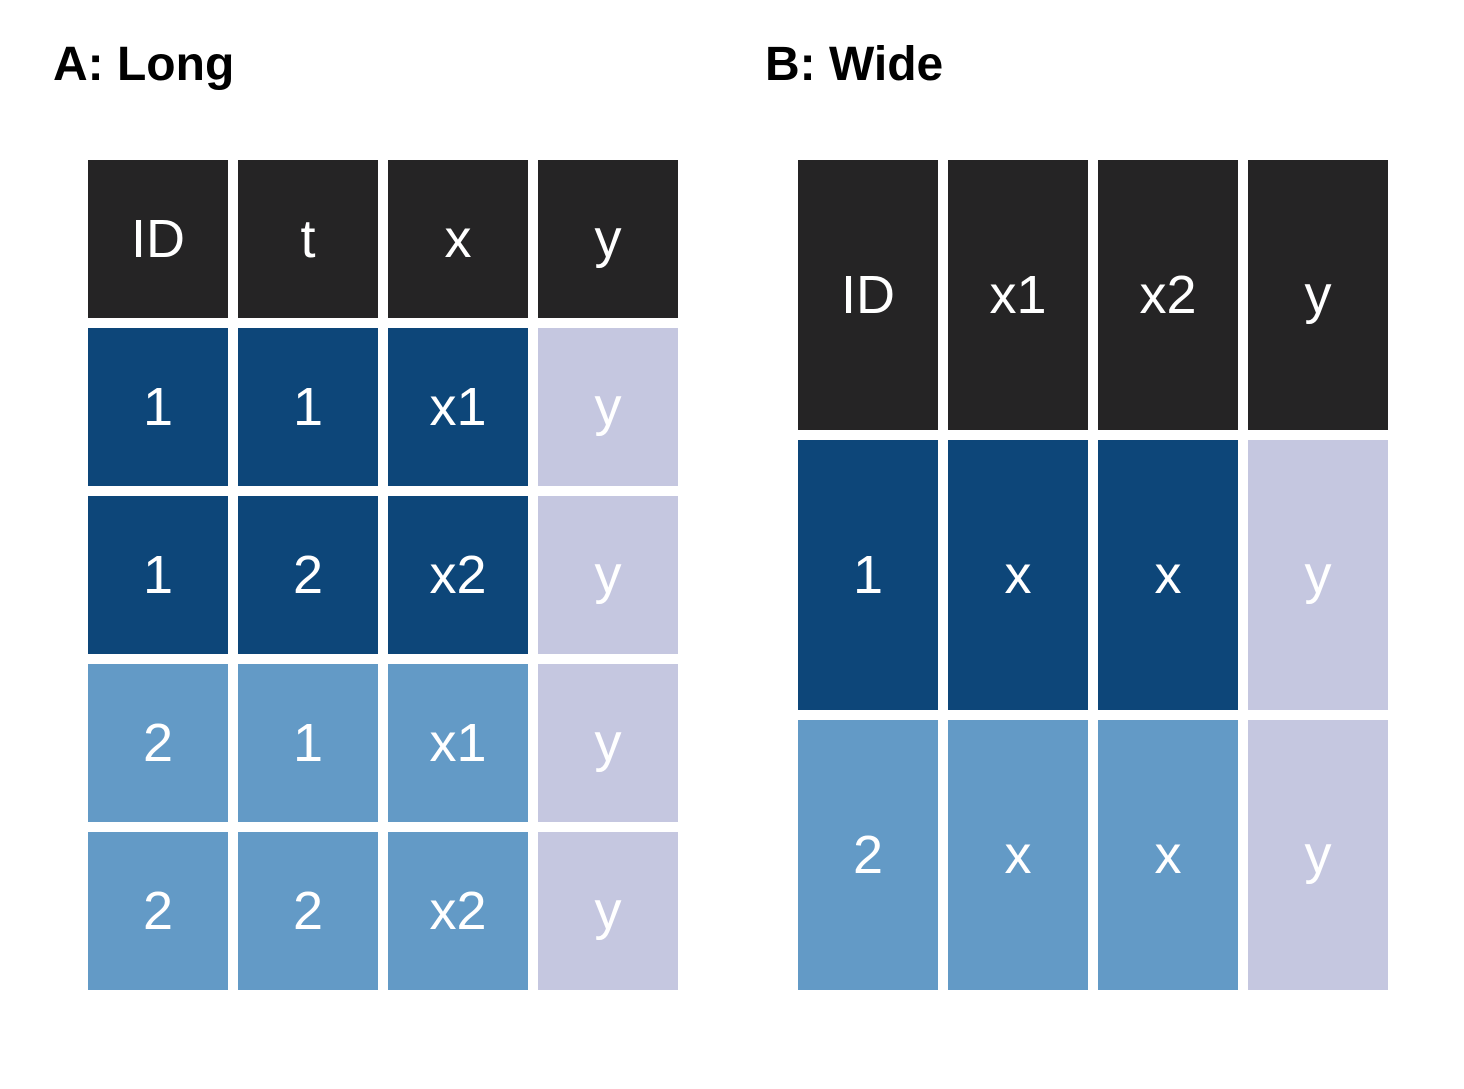 The image size is (1464, 1089). I want to click on panel-title-wide: B: Wide, so click(854, 64).